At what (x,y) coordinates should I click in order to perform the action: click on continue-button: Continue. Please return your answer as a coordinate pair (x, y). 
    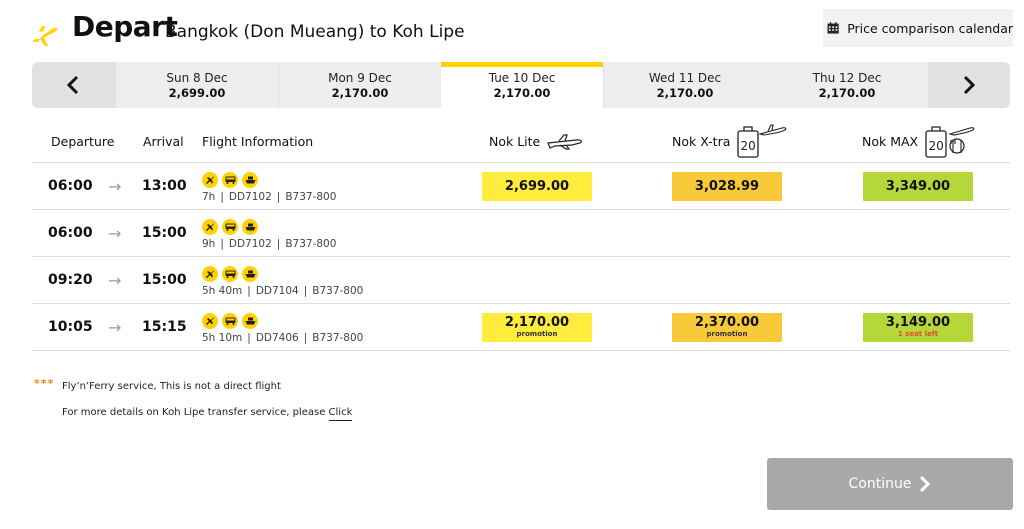
    Looking at the image, I should click on (890, 484).